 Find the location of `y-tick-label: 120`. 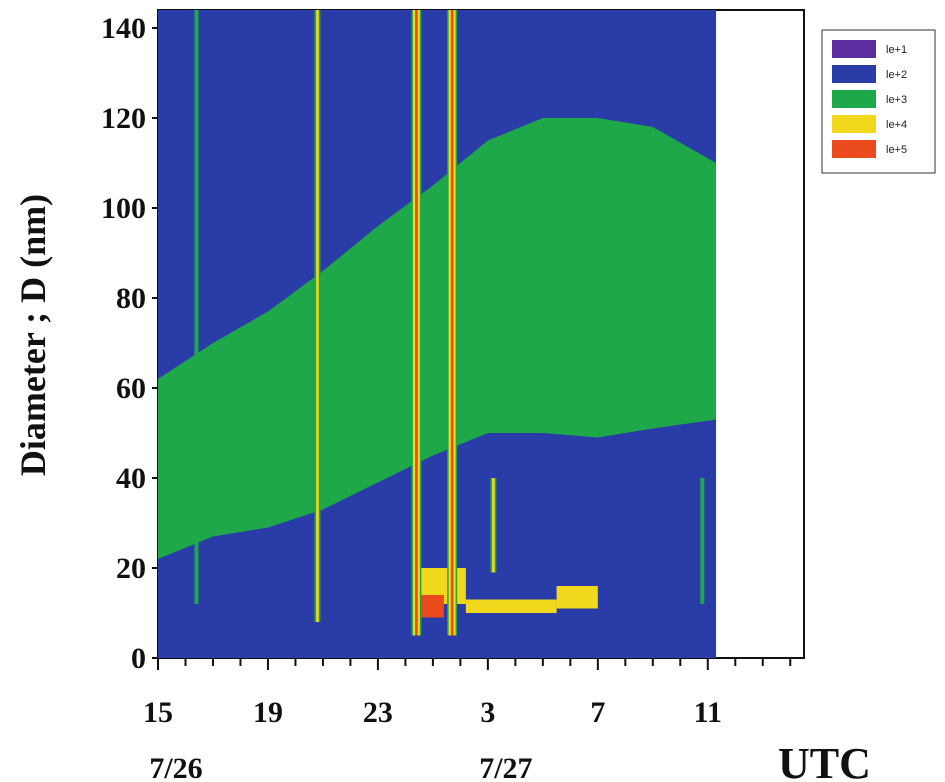

y-tick-label: 120 is located at coordinates (123, 118).